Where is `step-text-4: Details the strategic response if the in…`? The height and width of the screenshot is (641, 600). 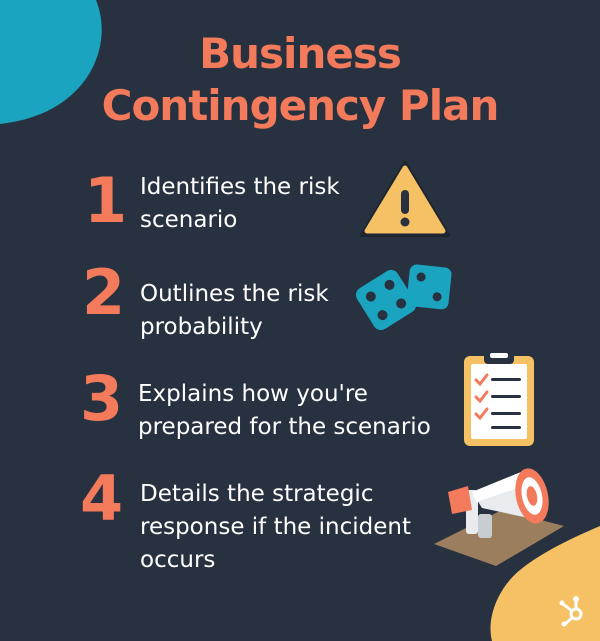
step-text-4: Details the strategic response if the in… is located at coordinates (275, 527).